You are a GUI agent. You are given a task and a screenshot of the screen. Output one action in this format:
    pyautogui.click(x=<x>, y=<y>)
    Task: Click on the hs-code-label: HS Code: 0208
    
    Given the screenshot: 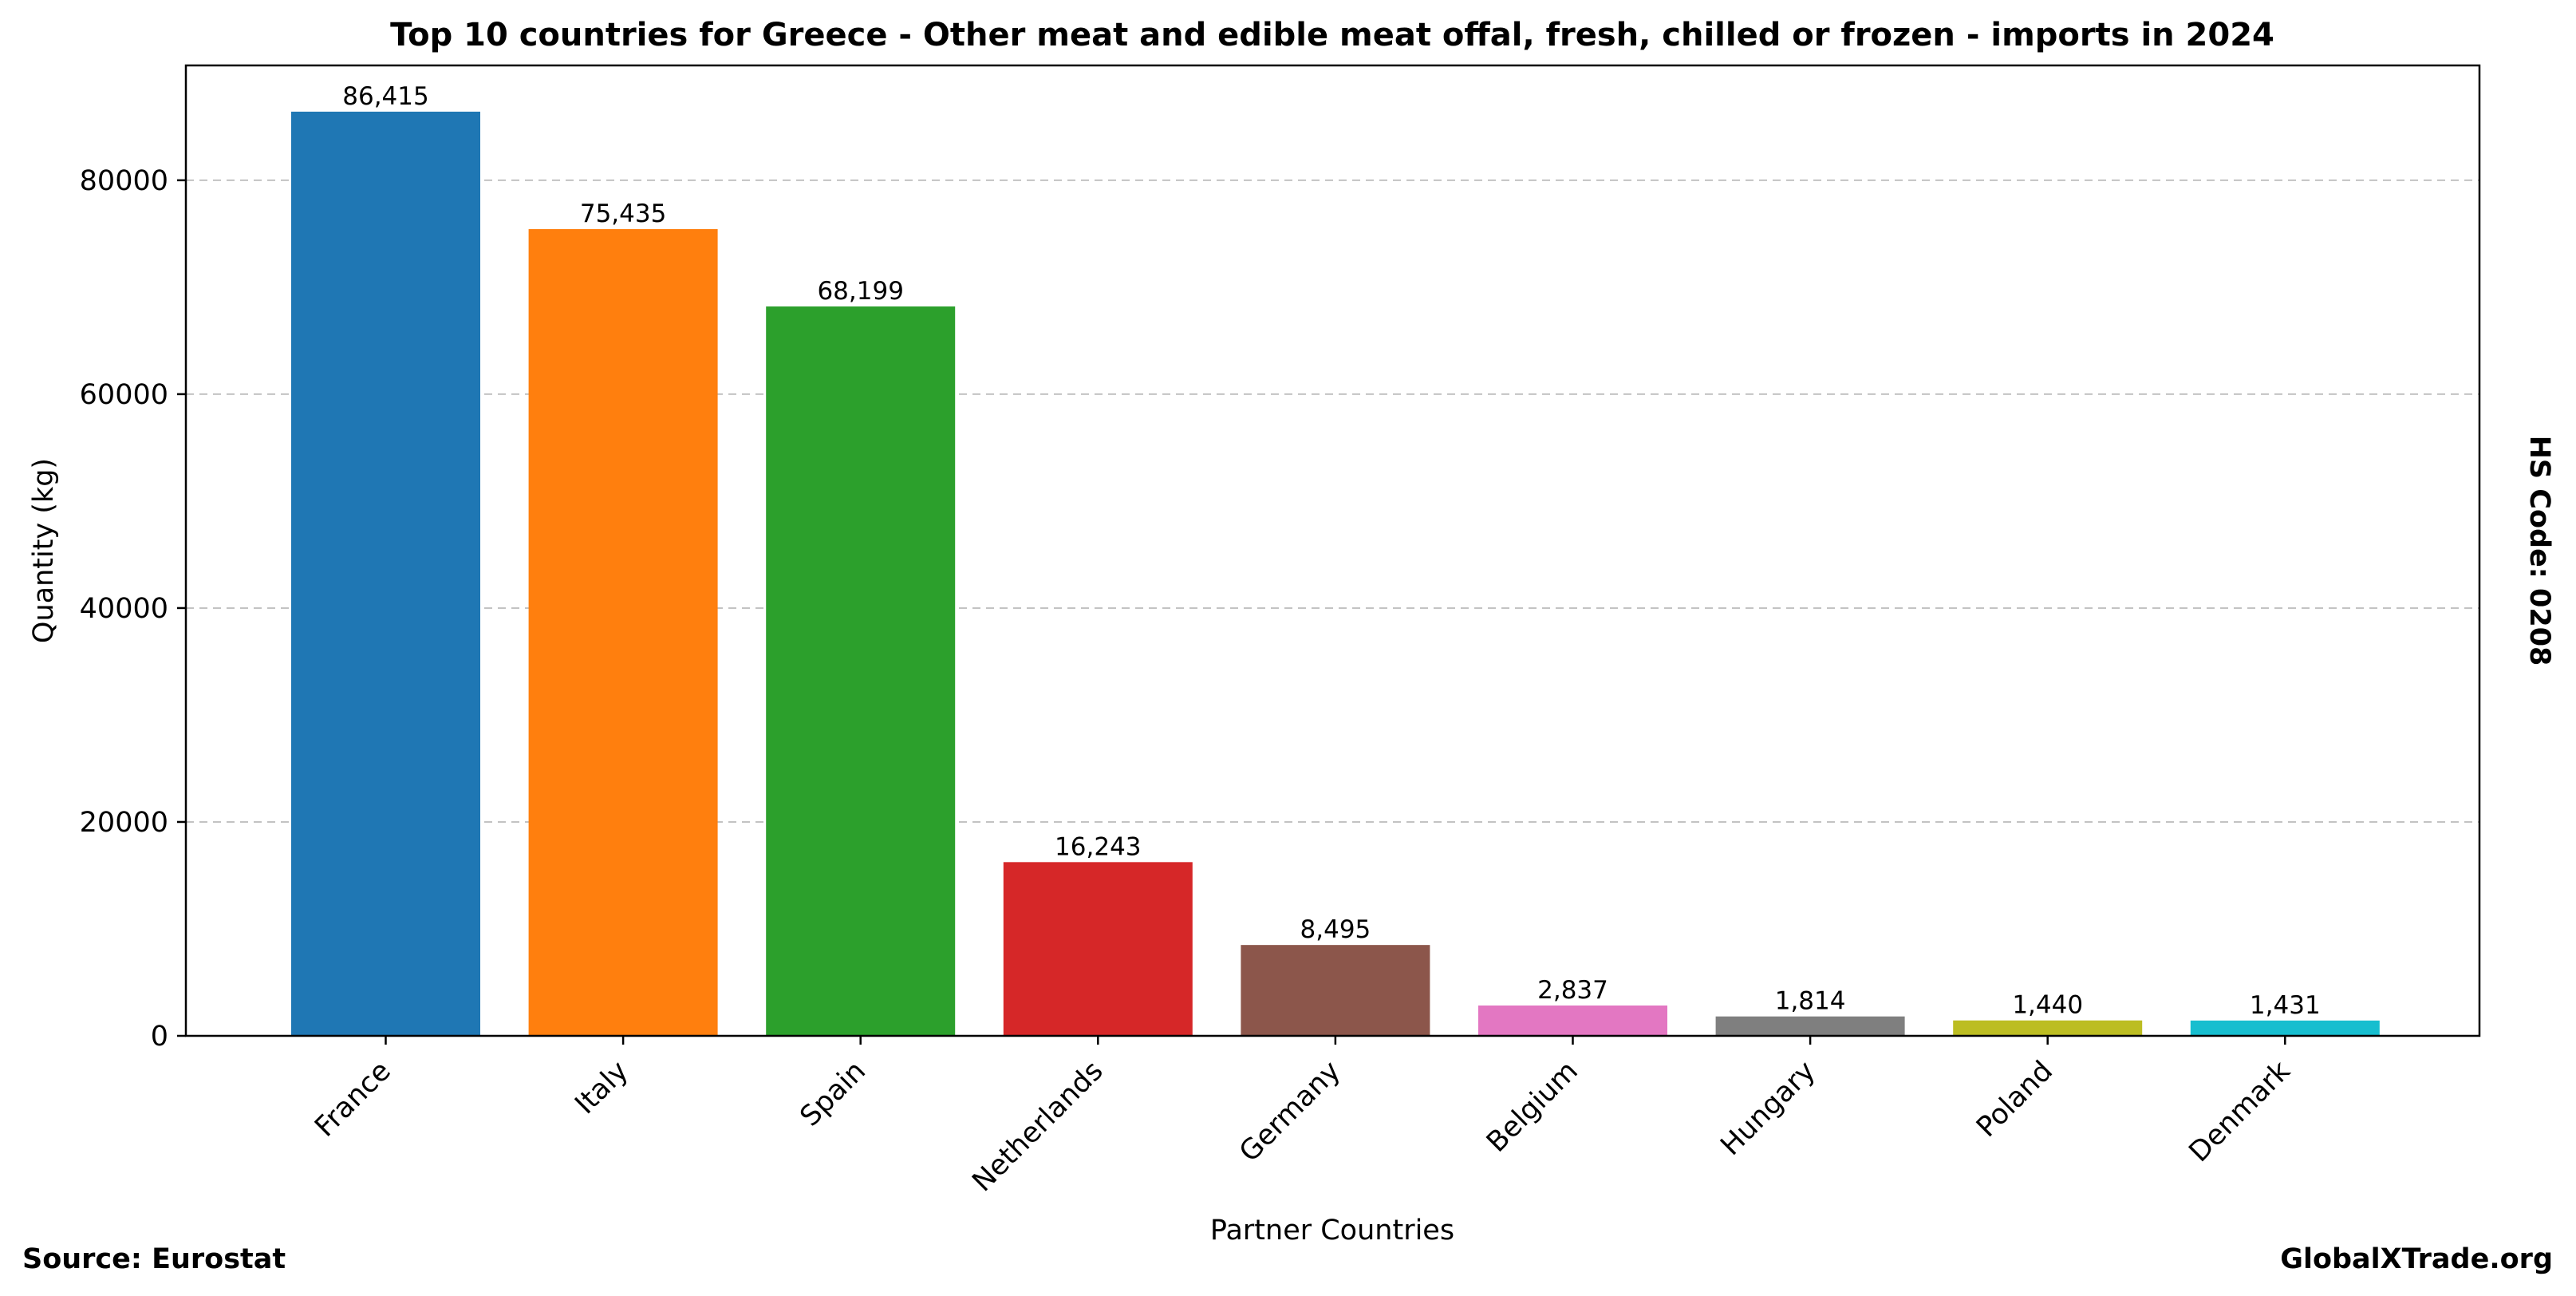 What is the action you would take?
    pyautogui.click(x=2539, y=551)
    